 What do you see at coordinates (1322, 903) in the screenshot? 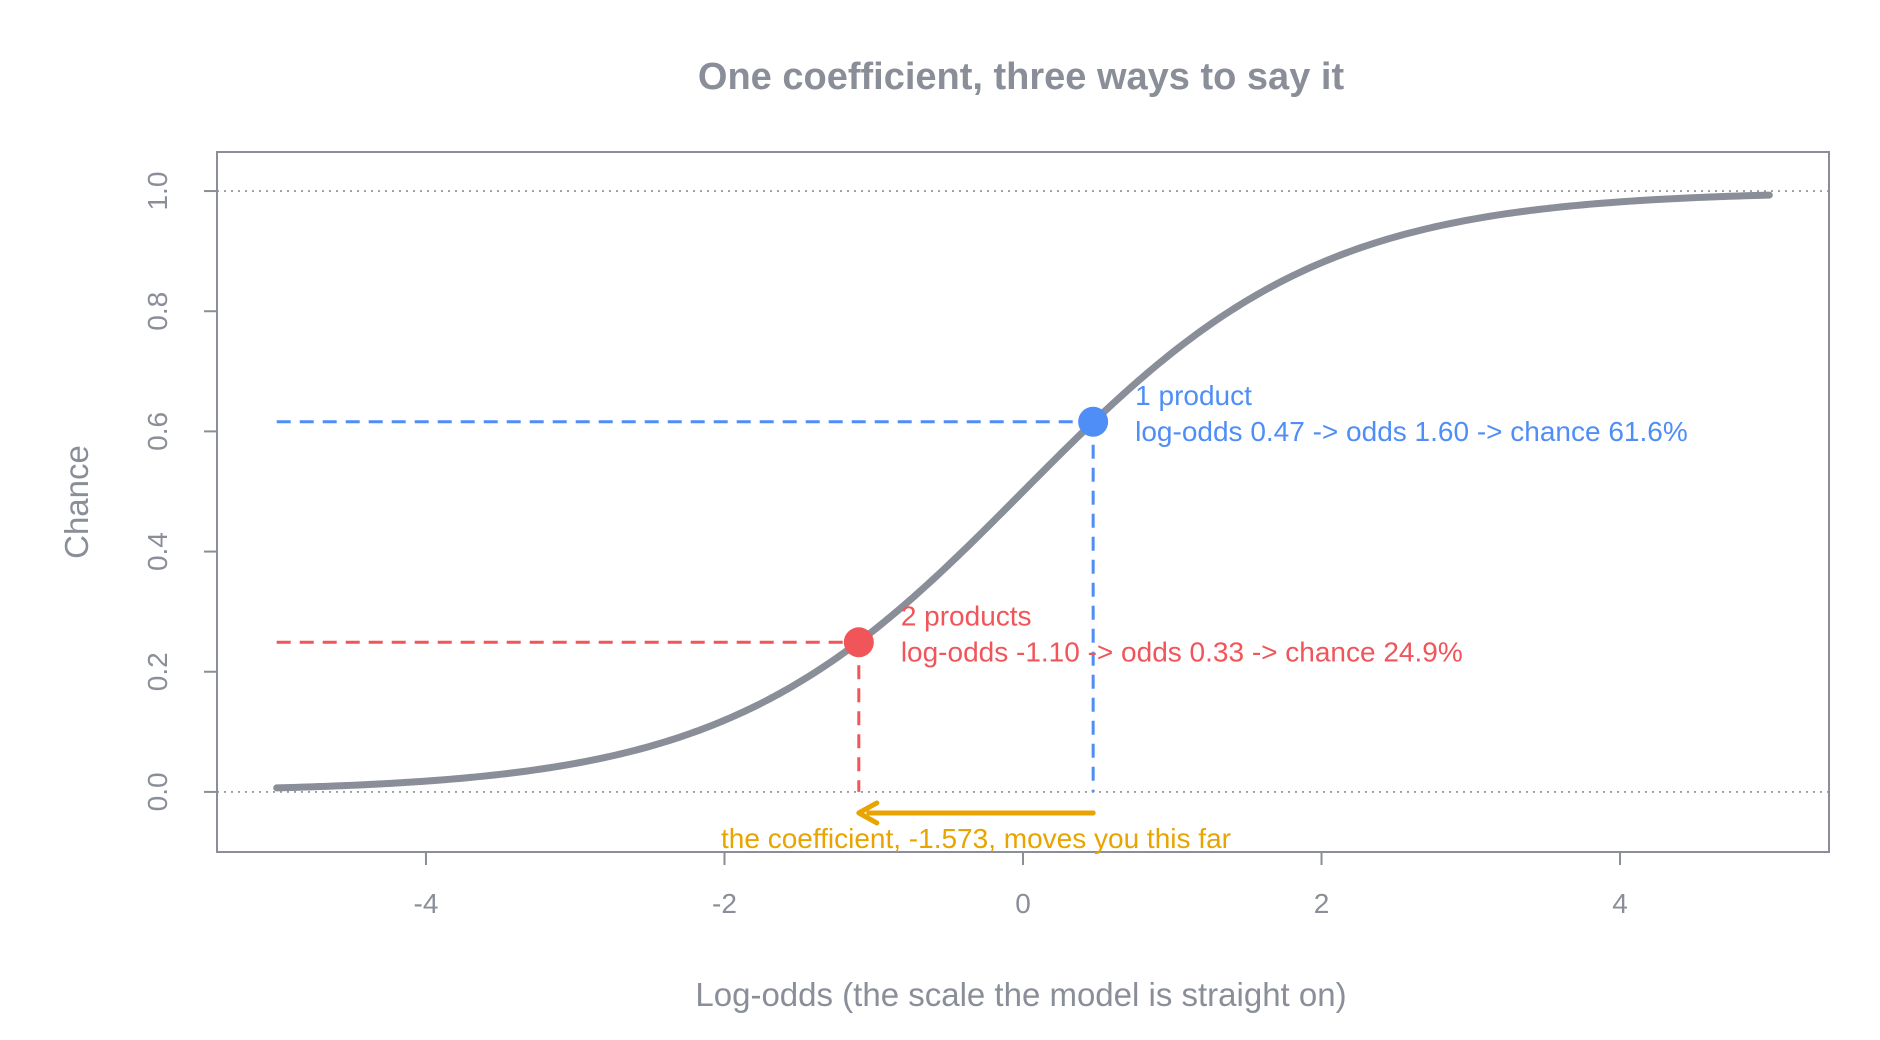
I see `x-tick-label: 2` at bounding box center [1322, 903].